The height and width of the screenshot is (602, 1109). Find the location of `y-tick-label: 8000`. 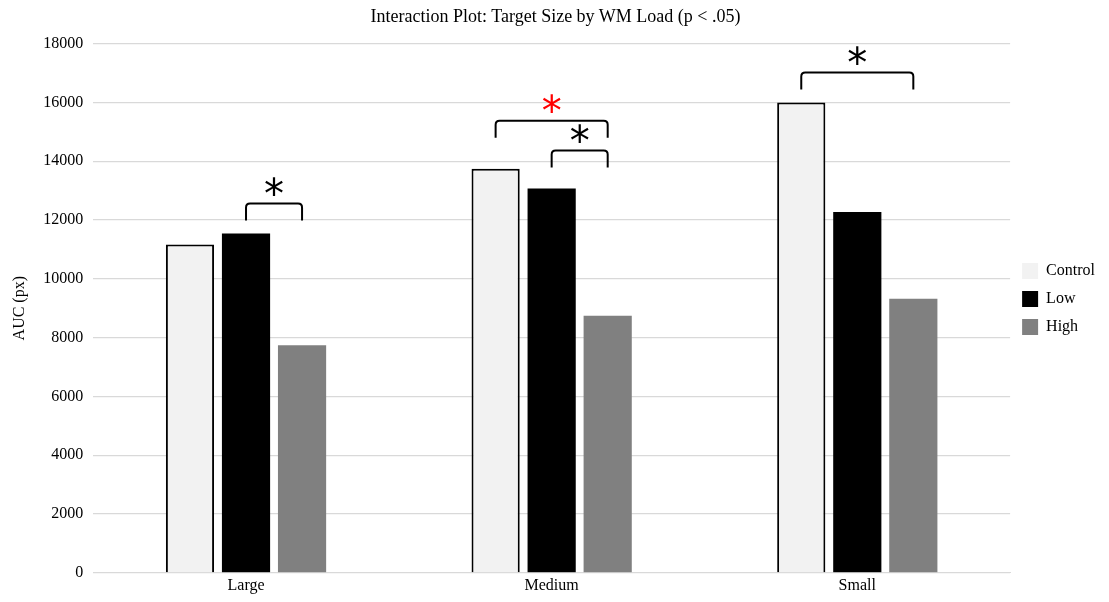

y-tick-label: 8000 is located at coordinates (67, 336).